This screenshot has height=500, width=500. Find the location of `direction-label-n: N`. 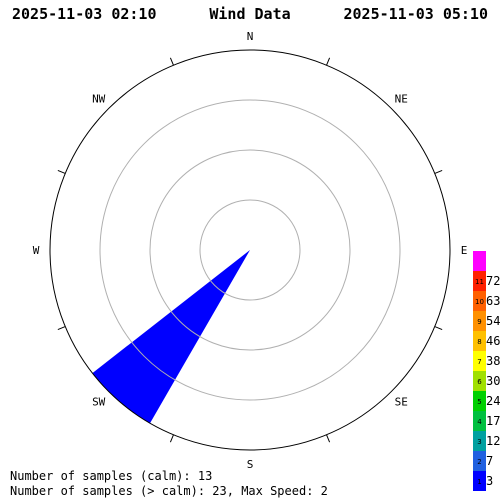

direction-label-n: N is located at coordinates (250, 36).